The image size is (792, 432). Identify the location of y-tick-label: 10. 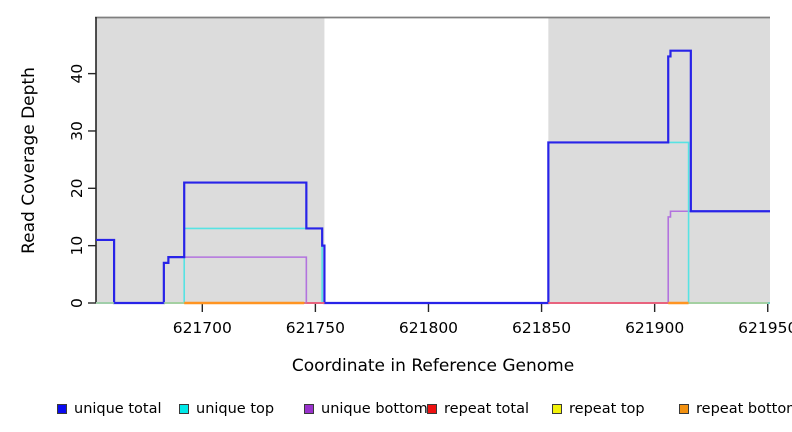
(77, 246).